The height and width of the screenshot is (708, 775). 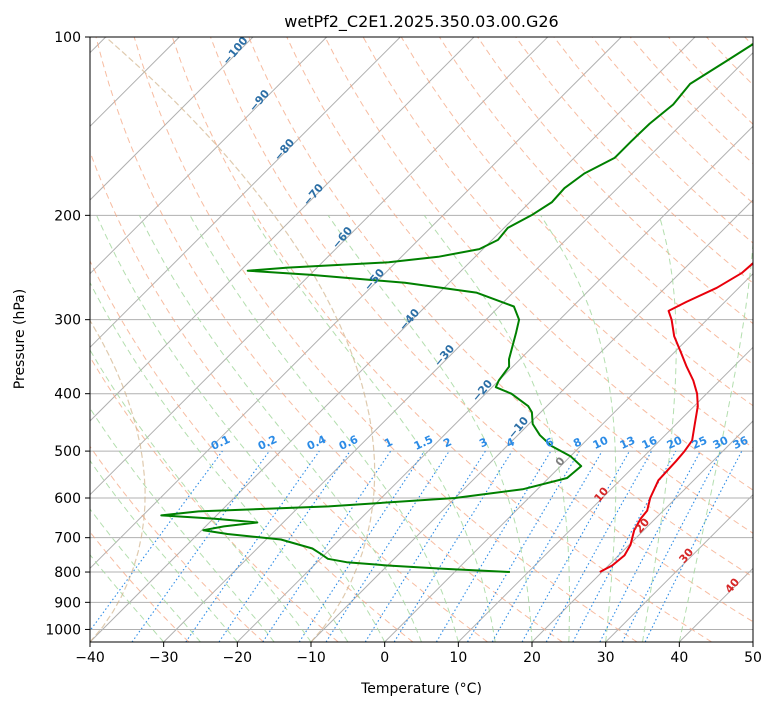 What do you see at coordinates (67, 38) in the screenshot?
I see `y-tick-label: 100` at bounding box center [67, 38].